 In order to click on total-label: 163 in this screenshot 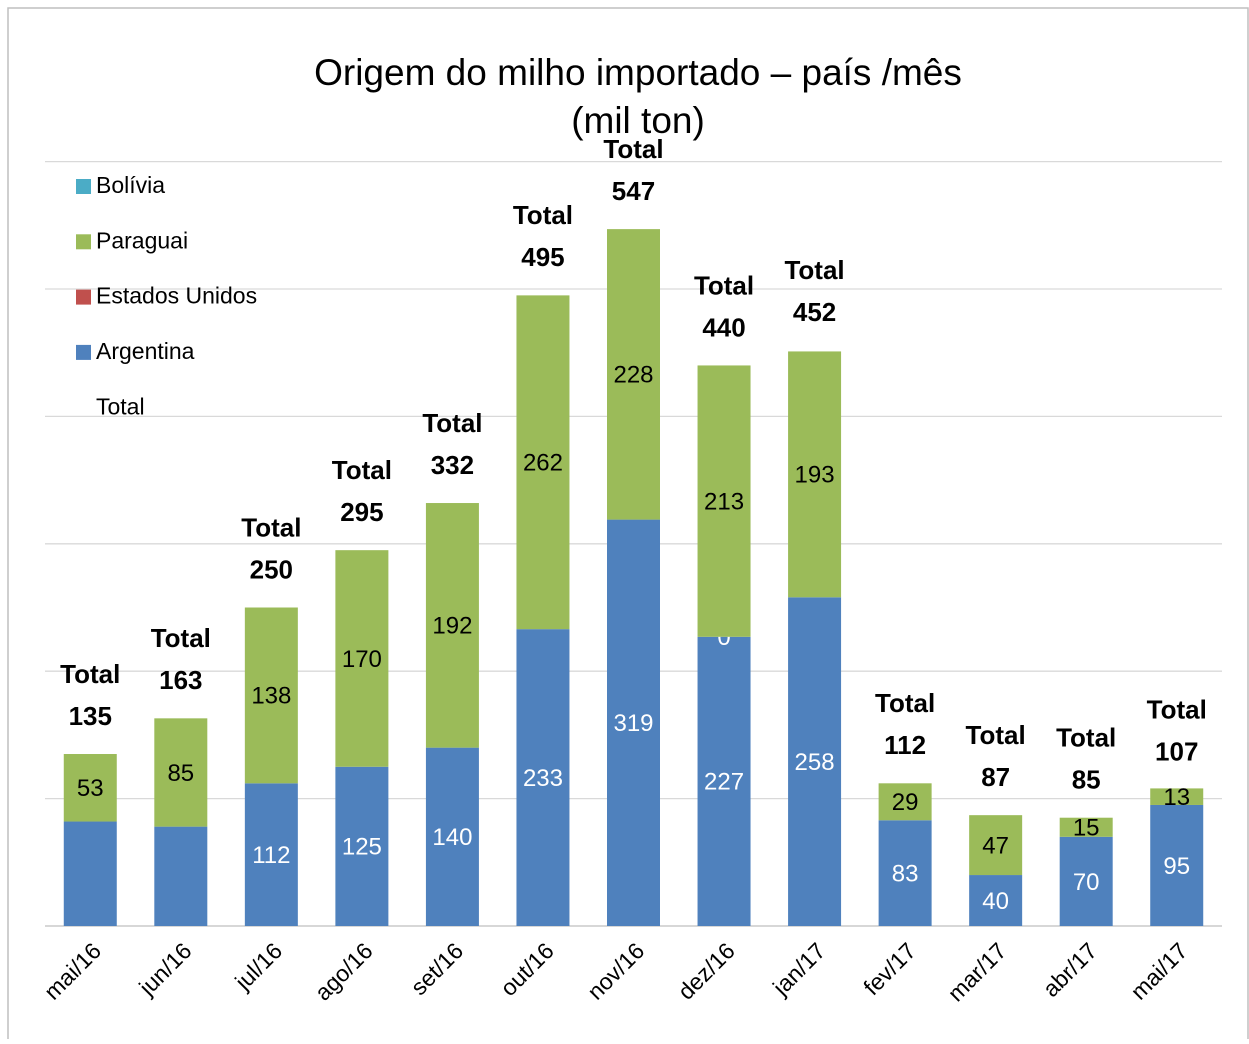, I will do `click(180, 680)`.